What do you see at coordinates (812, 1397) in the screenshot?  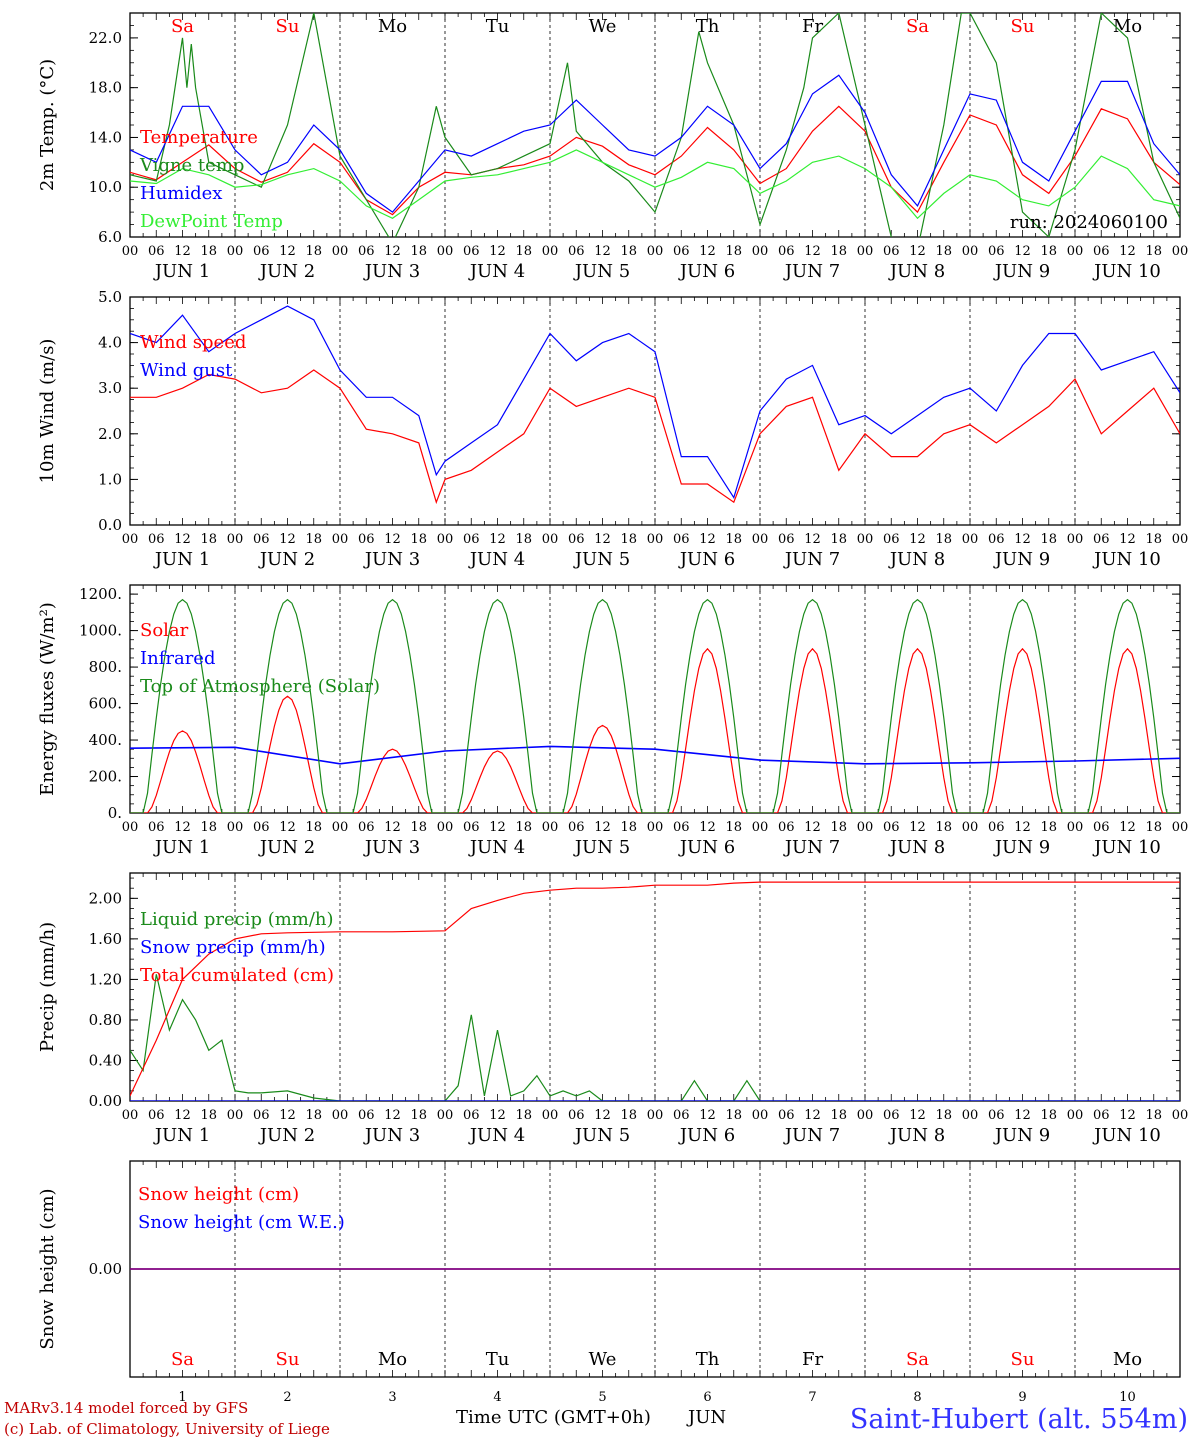 I see `day-number: 7` at bounding box center [812, 1397].